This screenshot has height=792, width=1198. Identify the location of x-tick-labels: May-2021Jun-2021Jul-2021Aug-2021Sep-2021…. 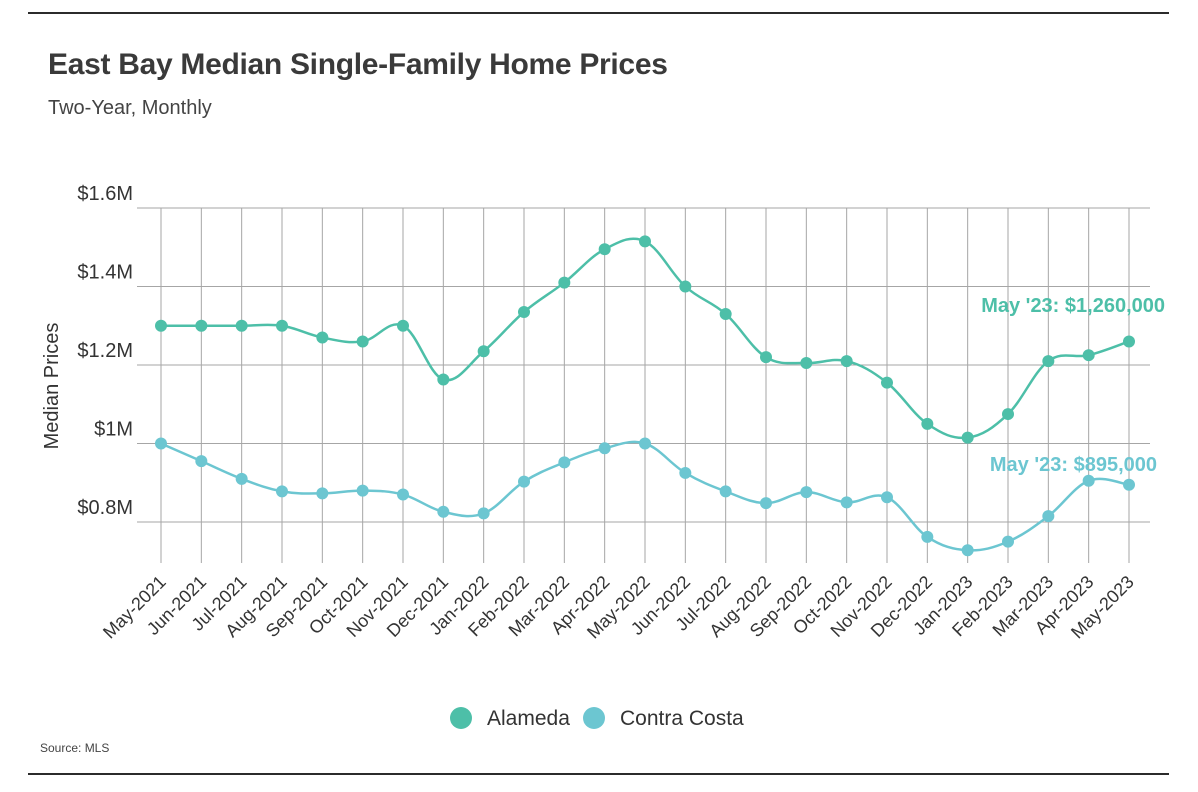
(618, 607).